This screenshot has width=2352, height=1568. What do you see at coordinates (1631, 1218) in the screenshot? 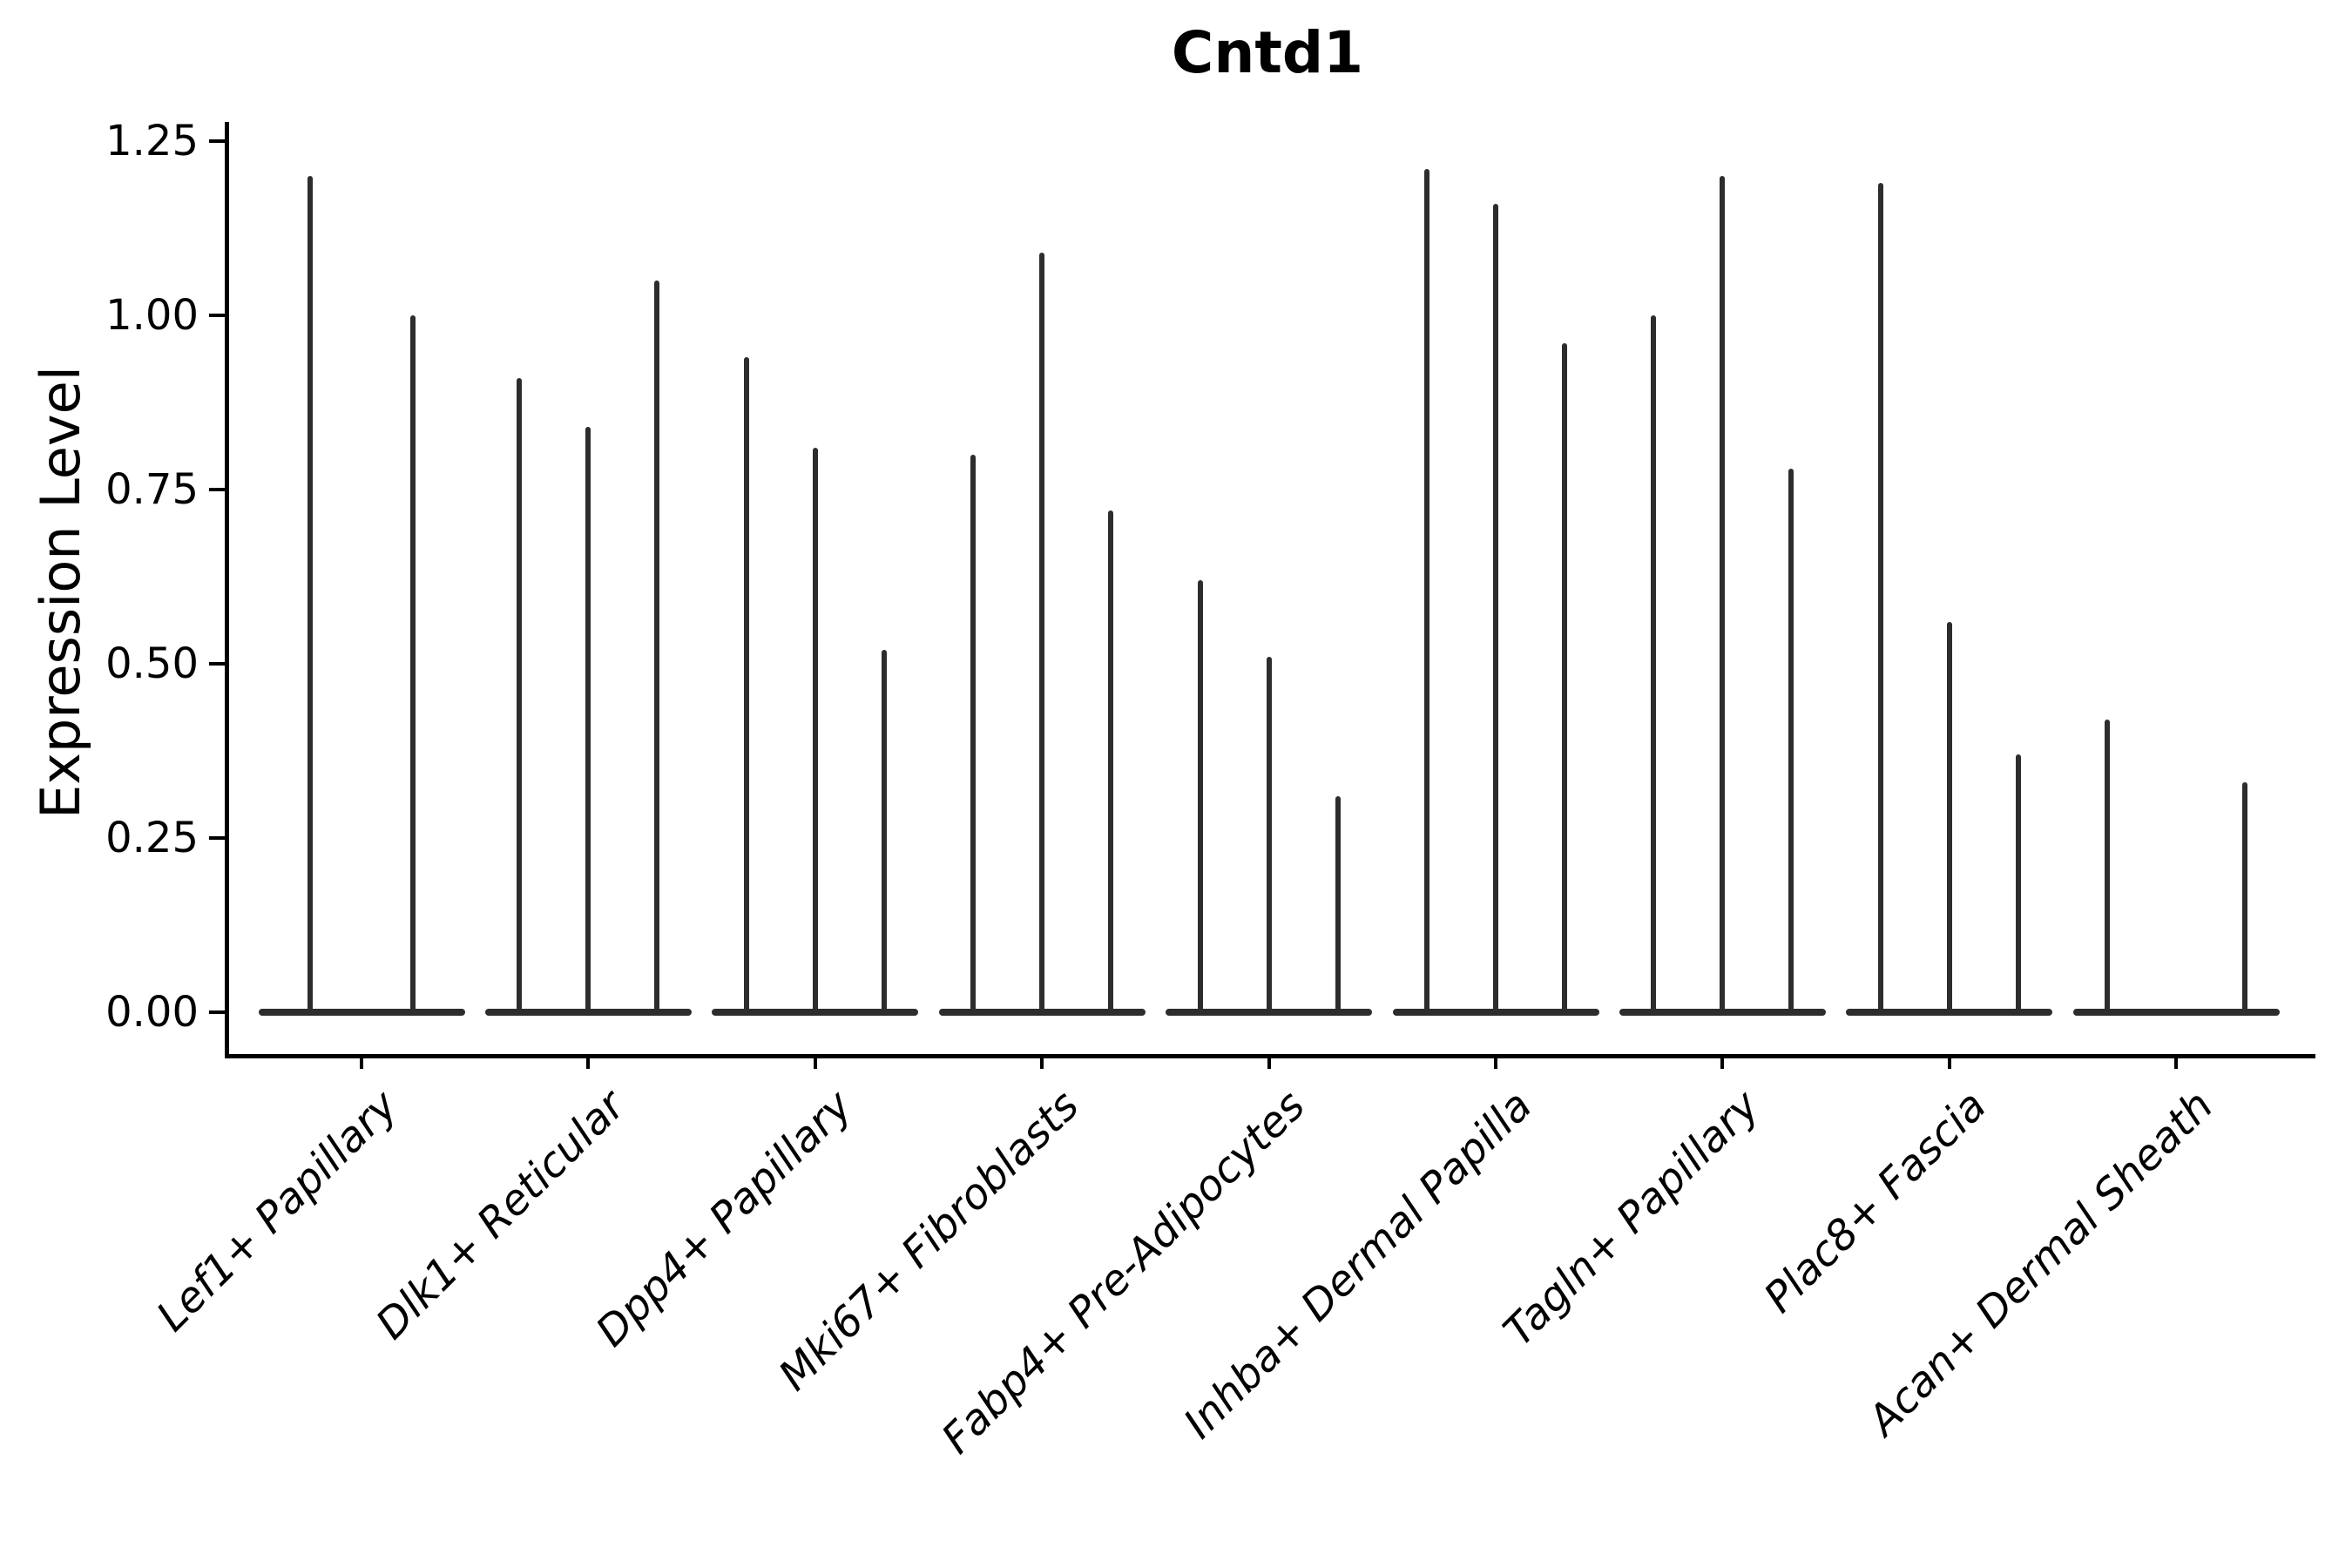
I see `x-tick-label: Tagln+ Papillary` at bounding box center [1631, 1218].